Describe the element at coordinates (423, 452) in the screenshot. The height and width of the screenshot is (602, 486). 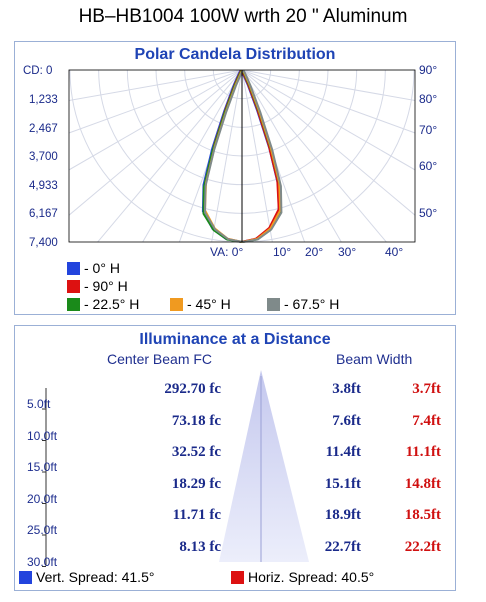
I see `horiz-beam-width: 11.1ft` at that location.